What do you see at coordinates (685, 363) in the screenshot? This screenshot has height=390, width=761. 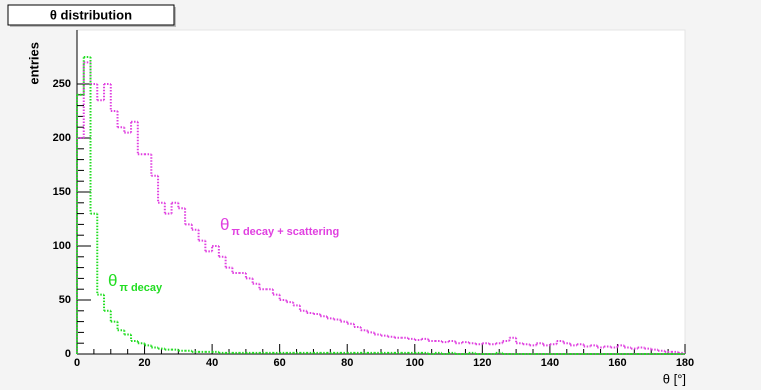 I see `x-tick-label: 180` at bounding box center [685, 363].